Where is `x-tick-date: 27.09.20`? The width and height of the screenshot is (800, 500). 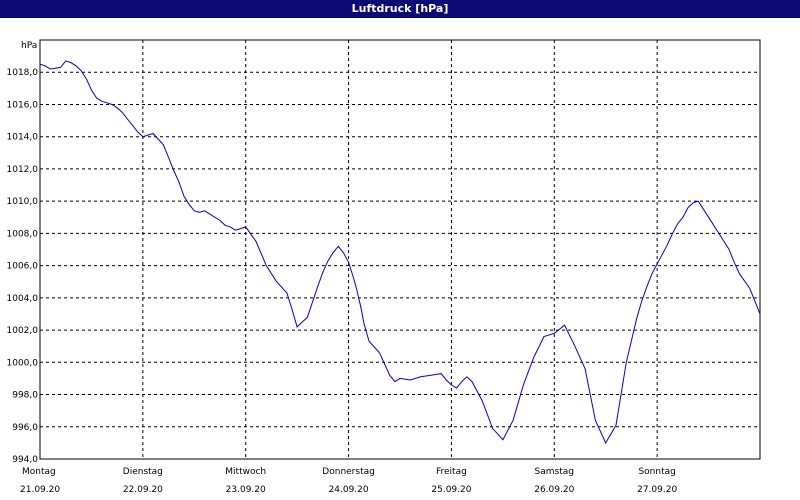
x-tick-date: 27.09.20 is located at coordinates (657, 490).